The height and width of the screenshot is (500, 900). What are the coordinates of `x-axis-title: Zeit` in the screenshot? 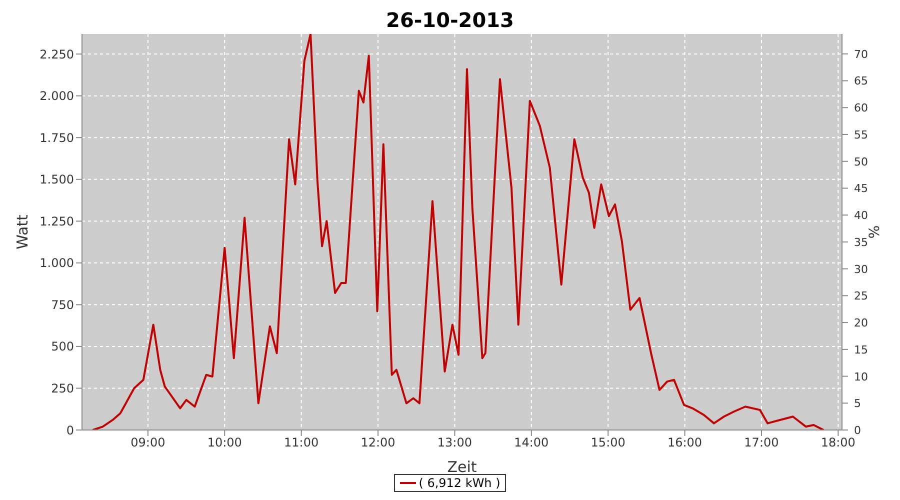 It's located at (462, 467).